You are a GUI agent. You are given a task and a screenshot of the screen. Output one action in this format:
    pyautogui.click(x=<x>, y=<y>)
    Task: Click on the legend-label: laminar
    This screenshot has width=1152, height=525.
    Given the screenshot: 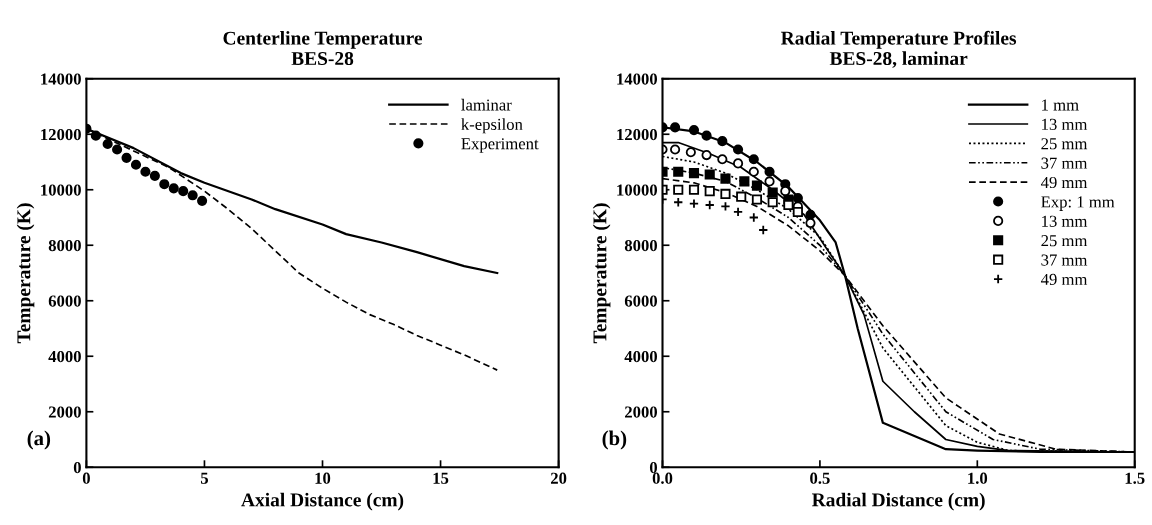 What is the action you would take?
    pyautogui.click(x=486, y=104)
    